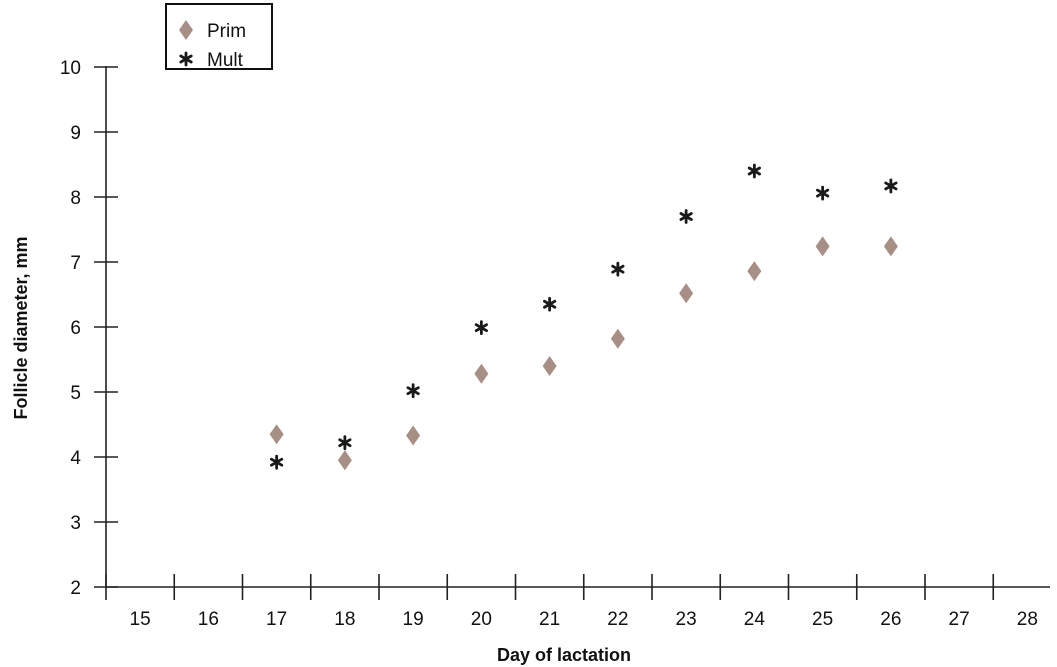  I want to click on legend-label-mult: Mult, so click(225, 60).